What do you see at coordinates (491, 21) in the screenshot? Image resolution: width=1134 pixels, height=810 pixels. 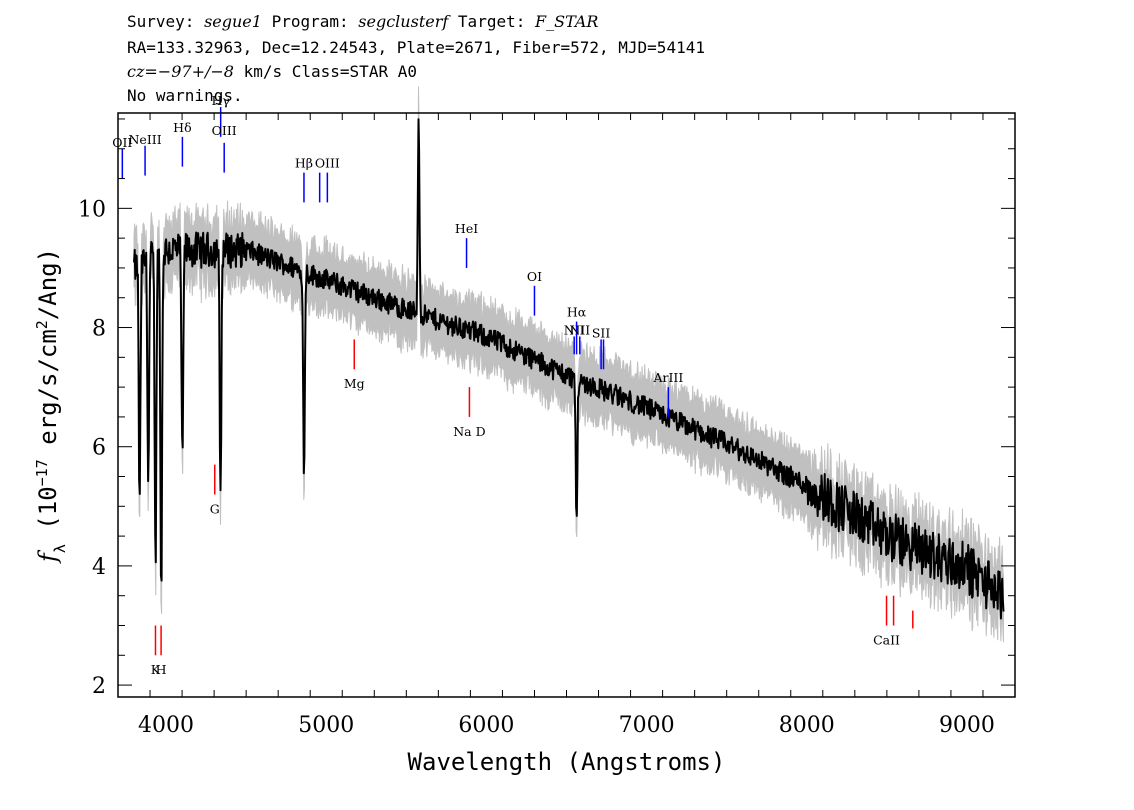 I see `target-label: Target:` at bounding box center [491, 21].